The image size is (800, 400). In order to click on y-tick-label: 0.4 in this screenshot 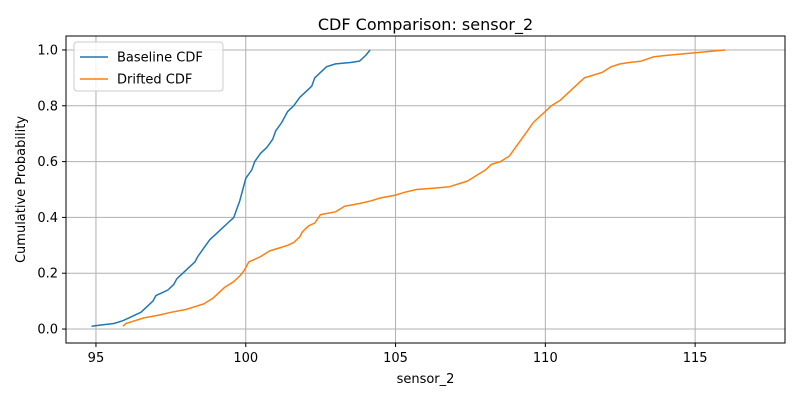, I will do `click(47, 218)`.